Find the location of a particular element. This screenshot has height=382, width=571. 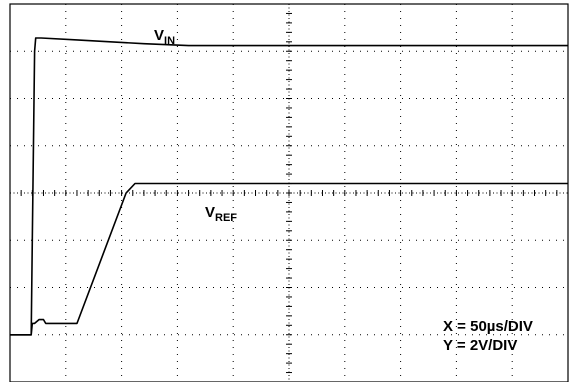

x-scale-annotation: X = 50µs/DIV is located at coordinates (488, 326).